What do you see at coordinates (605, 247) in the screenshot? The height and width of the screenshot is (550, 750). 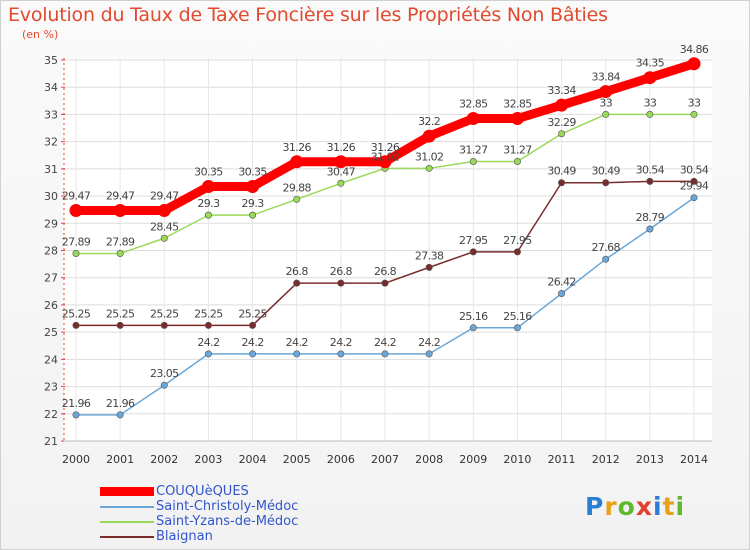 I see `data-label-saint-christoly-m-doc: 27.68` at bounding box center [605, 247].